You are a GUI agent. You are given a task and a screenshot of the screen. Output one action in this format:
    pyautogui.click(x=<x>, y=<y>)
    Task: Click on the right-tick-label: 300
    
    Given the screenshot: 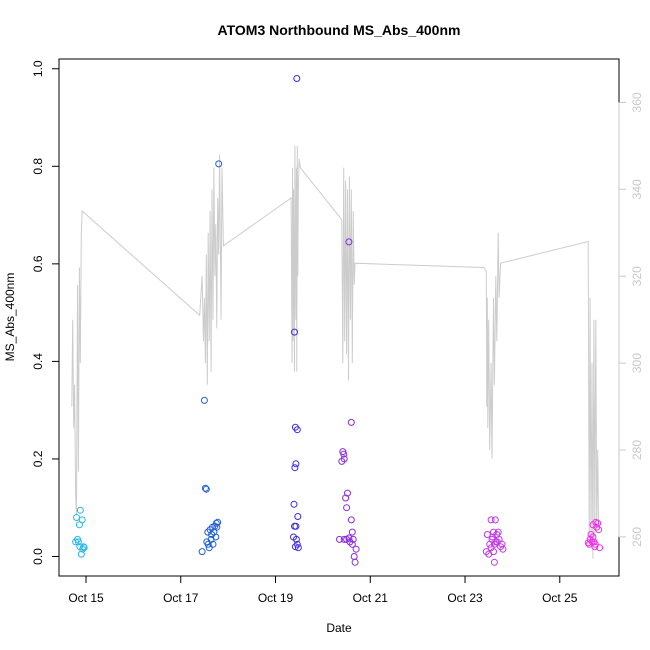 What is the action you would take?
    pyautogui.click(x=637, y=363)
    